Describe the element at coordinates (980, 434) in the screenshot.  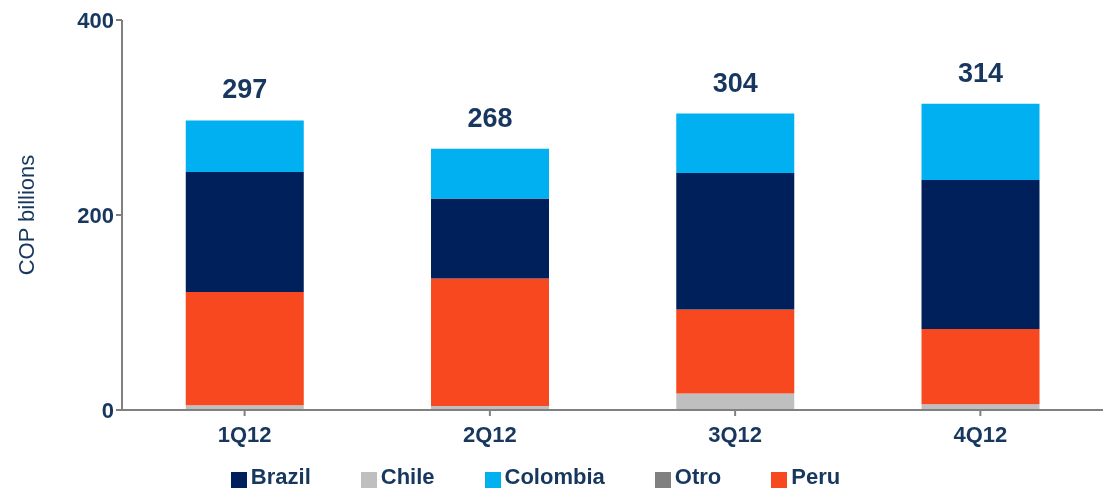
I see `x-tick-label: 4Q12` at that location.